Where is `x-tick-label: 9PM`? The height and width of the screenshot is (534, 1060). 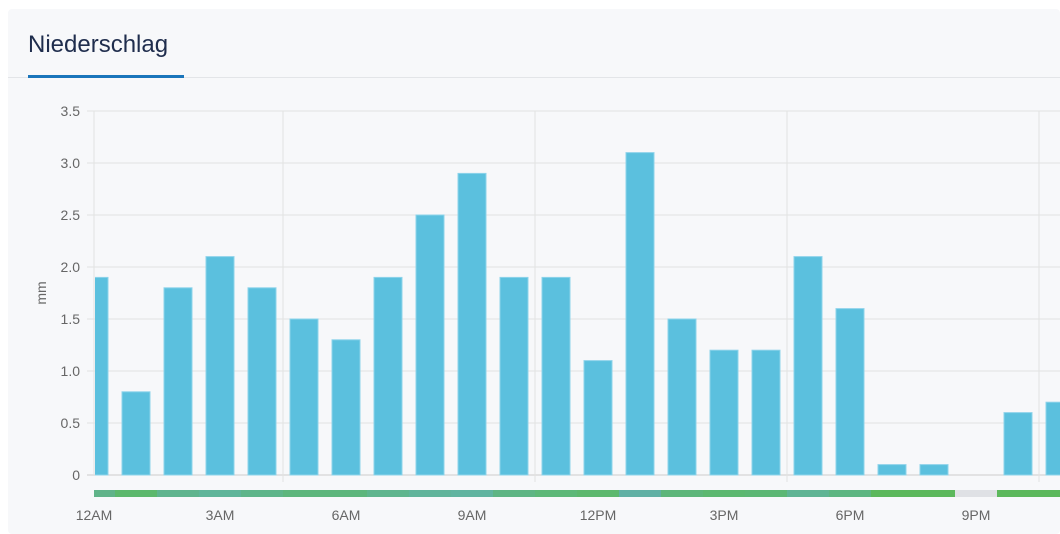 x-tick-label: 9PM is located at coordinates (976, 515).